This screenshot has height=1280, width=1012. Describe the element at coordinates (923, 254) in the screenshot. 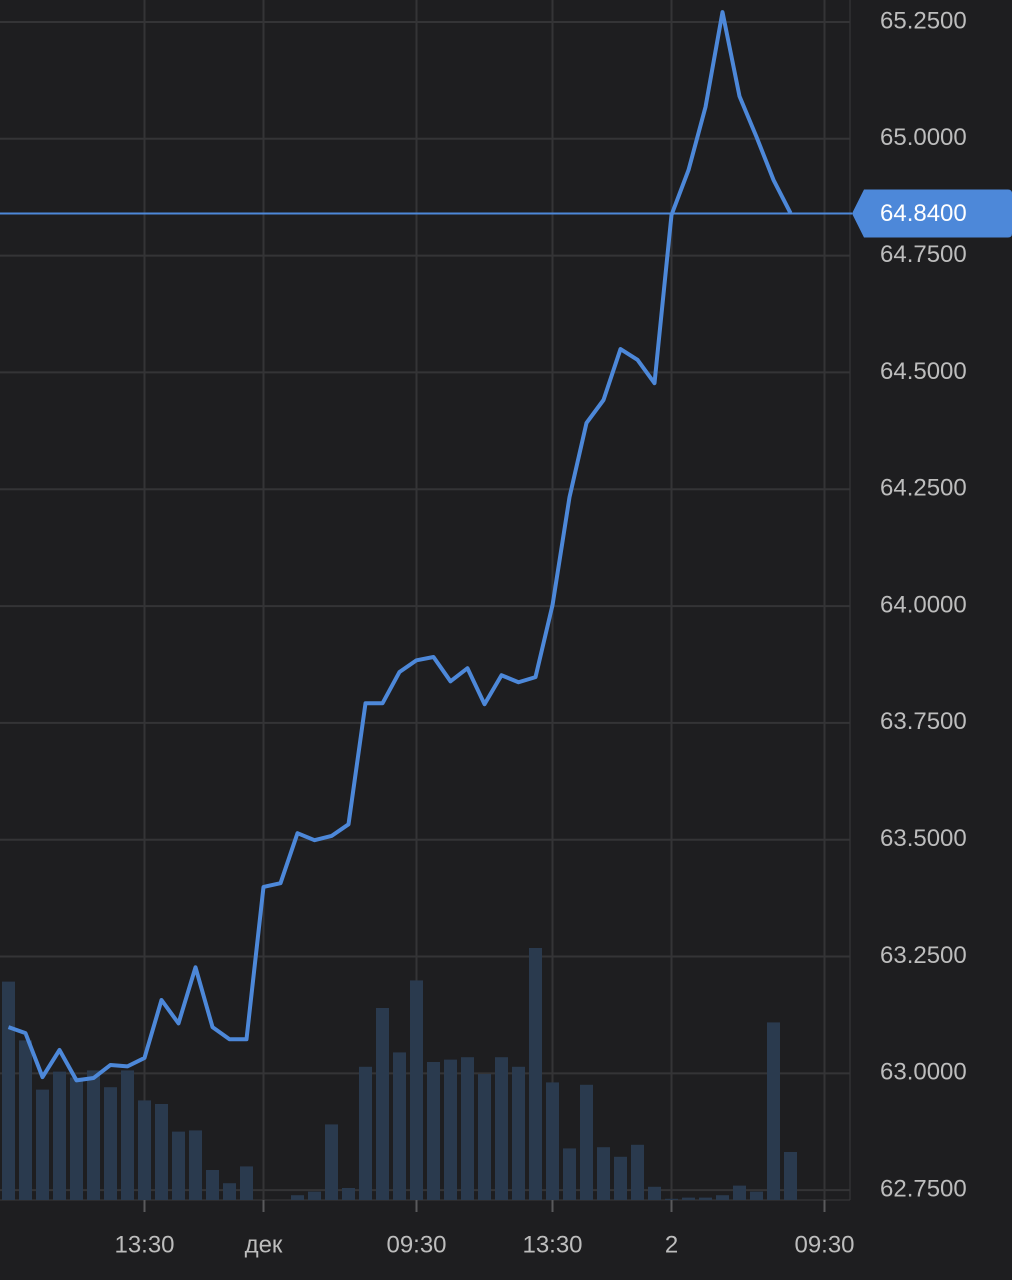

I see `y-tick-label: 64.7500` at that location.